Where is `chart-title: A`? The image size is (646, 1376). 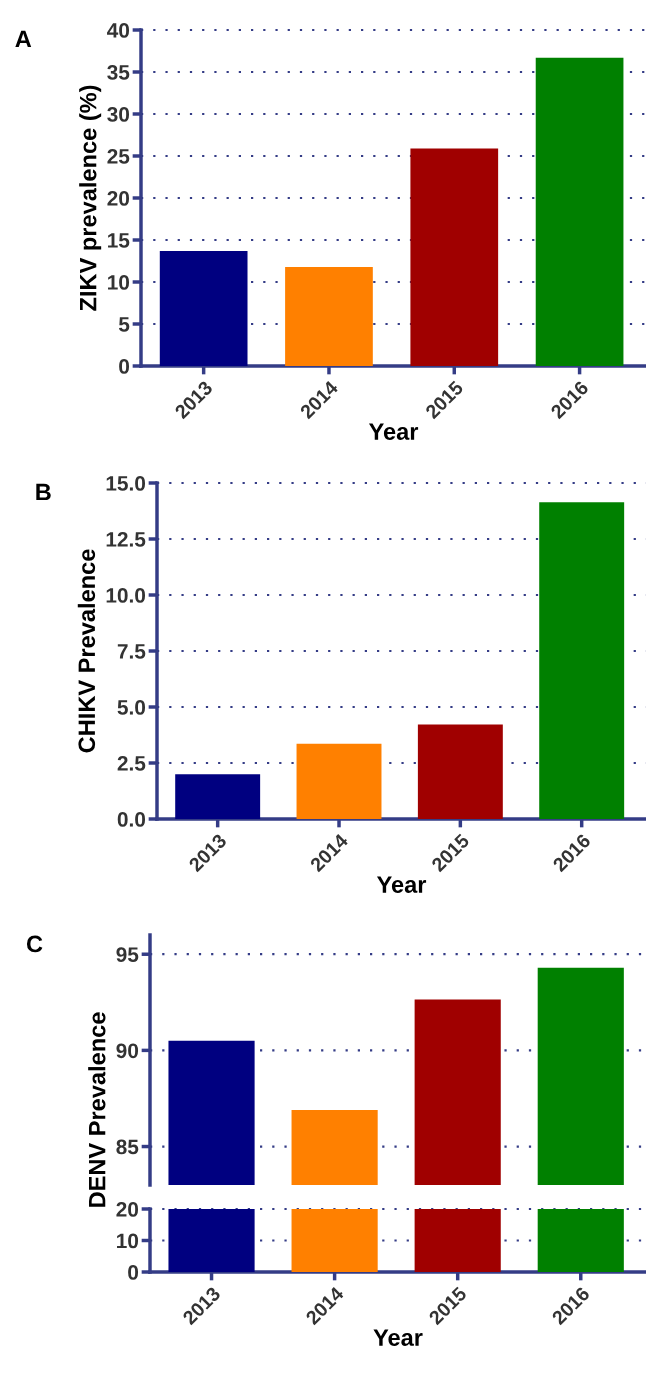
chart-title: A is located at coordinates (23, 39).